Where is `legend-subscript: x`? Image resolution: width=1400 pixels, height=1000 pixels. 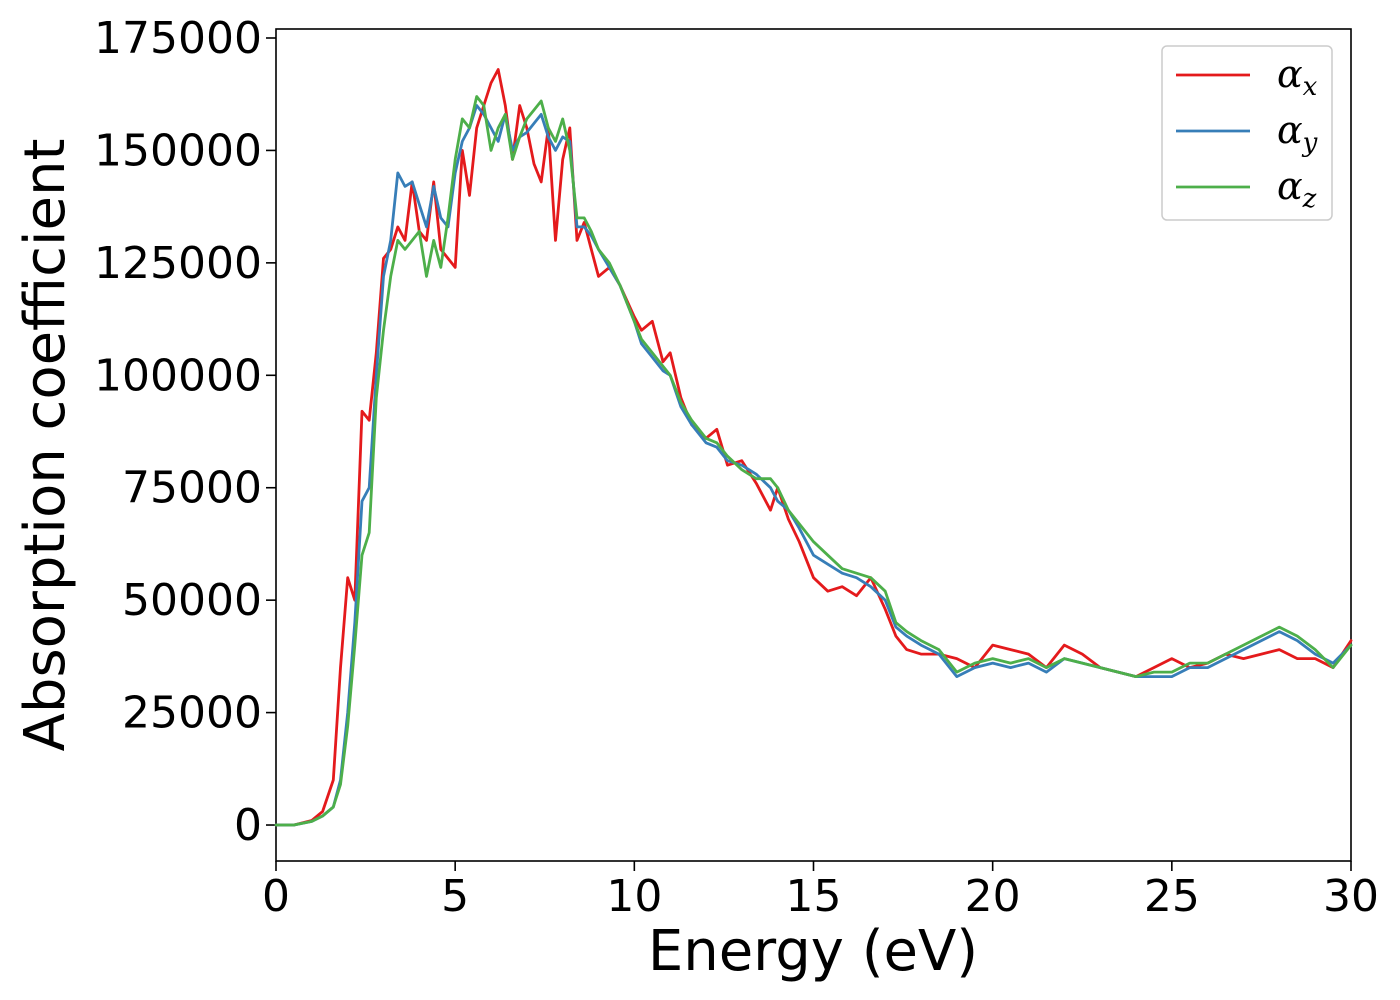 legend-subscript: x is located at coordinates (1310, 87).